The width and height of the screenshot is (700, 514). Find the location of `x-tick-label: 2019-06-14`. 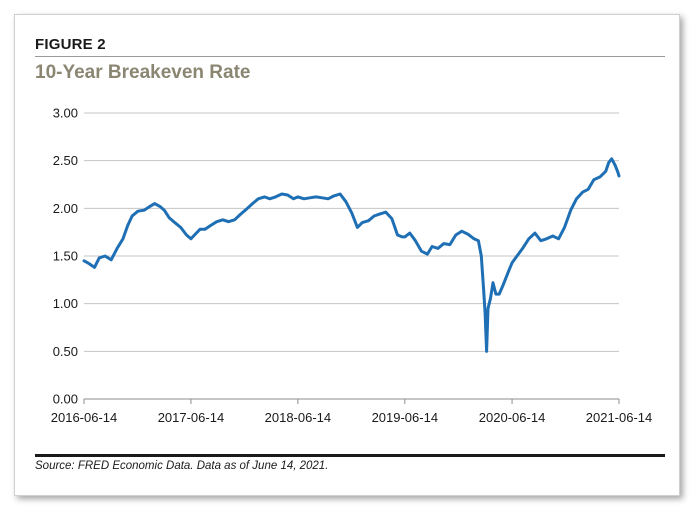

x-tick-label: 2019-06-14 is located at coordinates (405, 417).